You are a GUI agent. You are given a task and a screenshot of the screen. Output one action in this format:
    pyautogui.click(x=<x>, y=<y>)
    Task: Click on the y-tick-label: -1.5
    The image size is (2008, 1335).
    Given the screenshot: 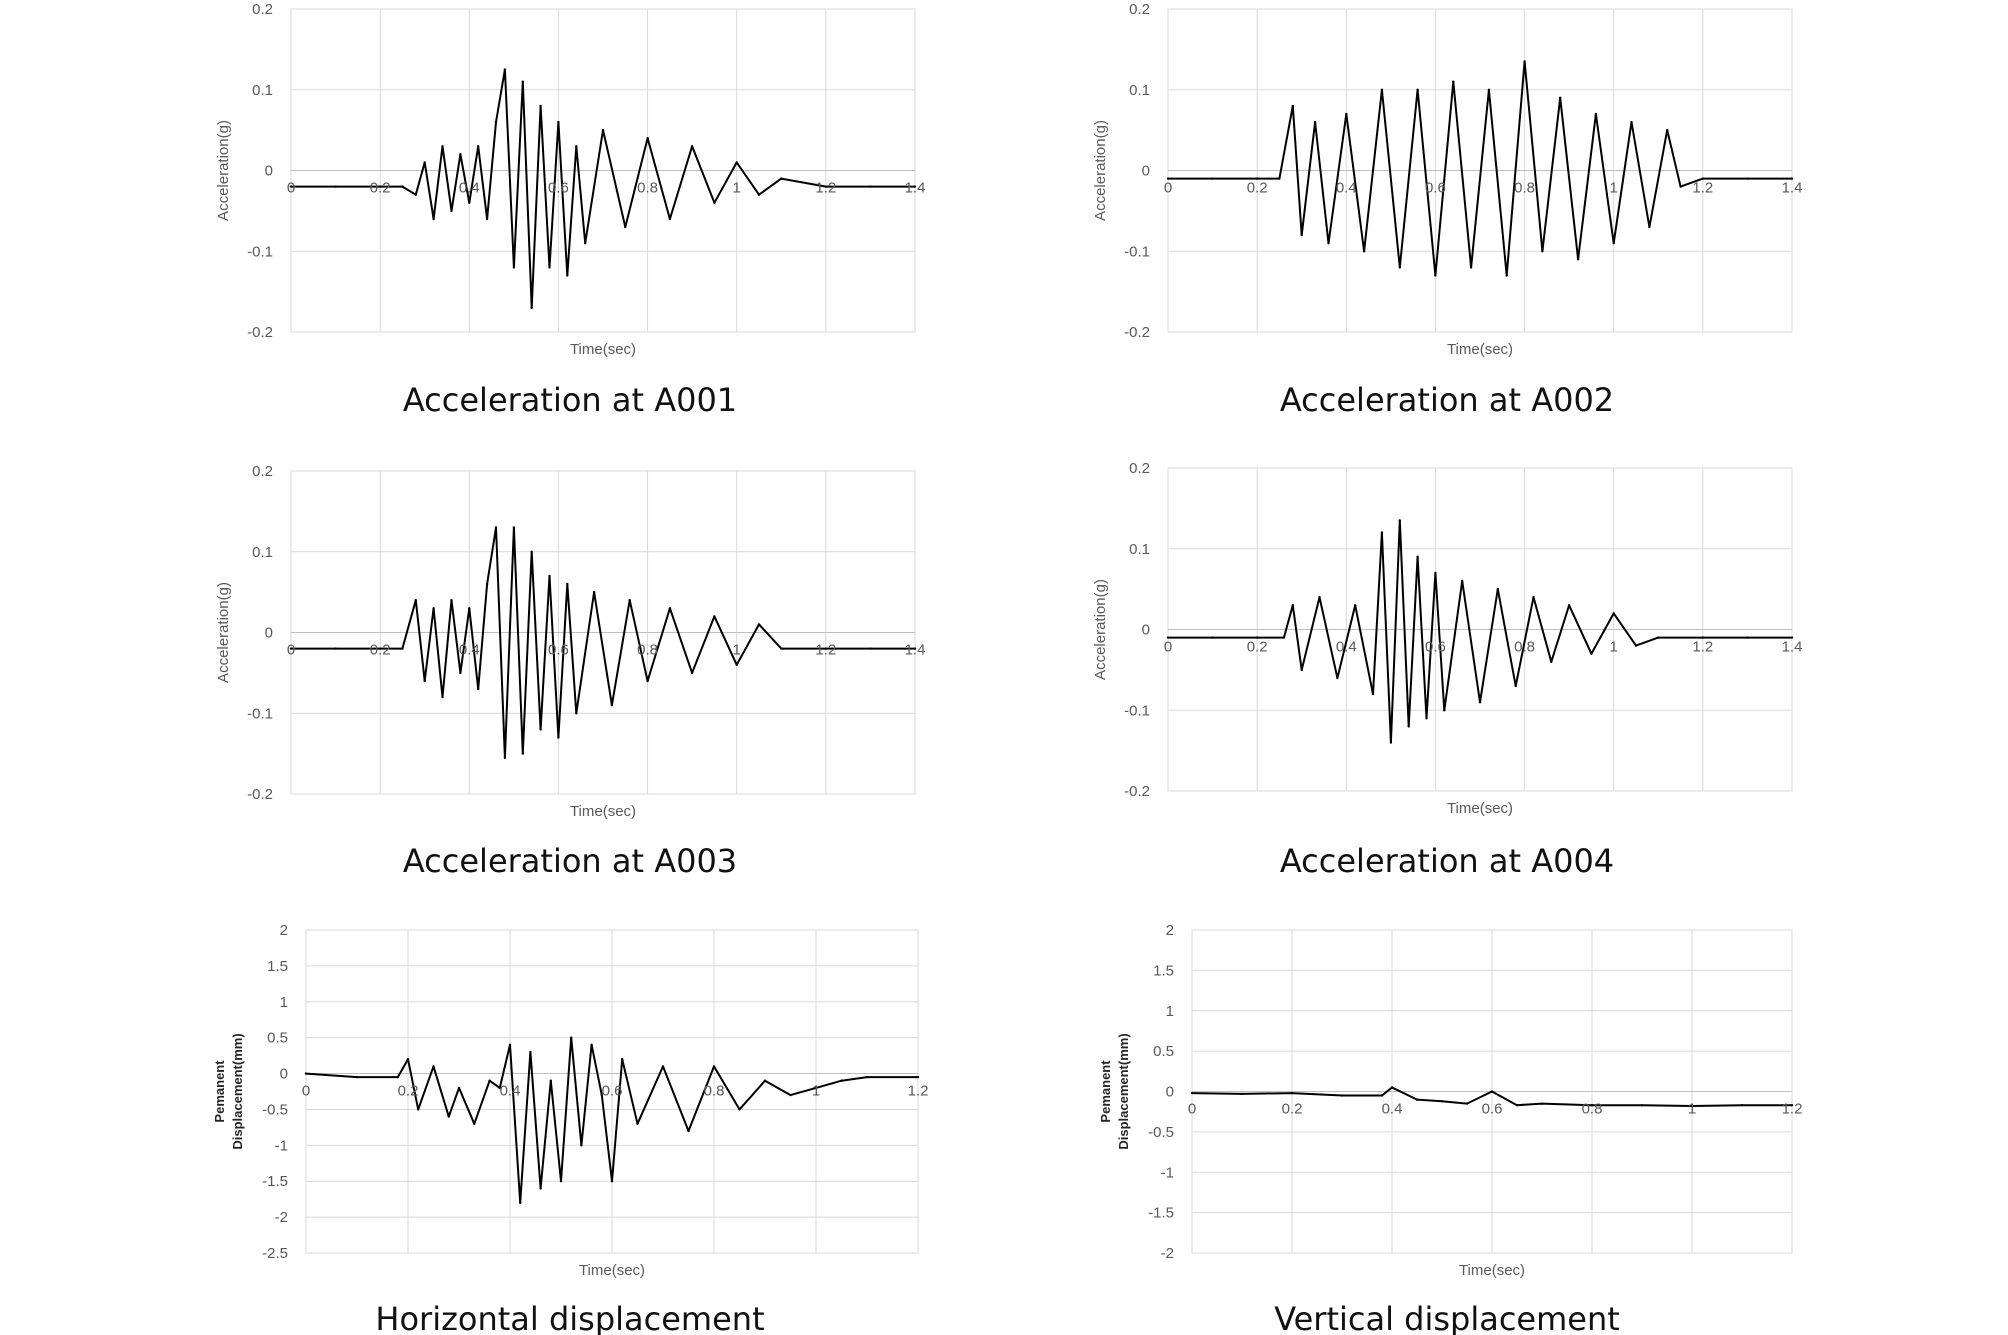 What is the action you would take?
    pyautogui.click(x=1161, y=1213)
    